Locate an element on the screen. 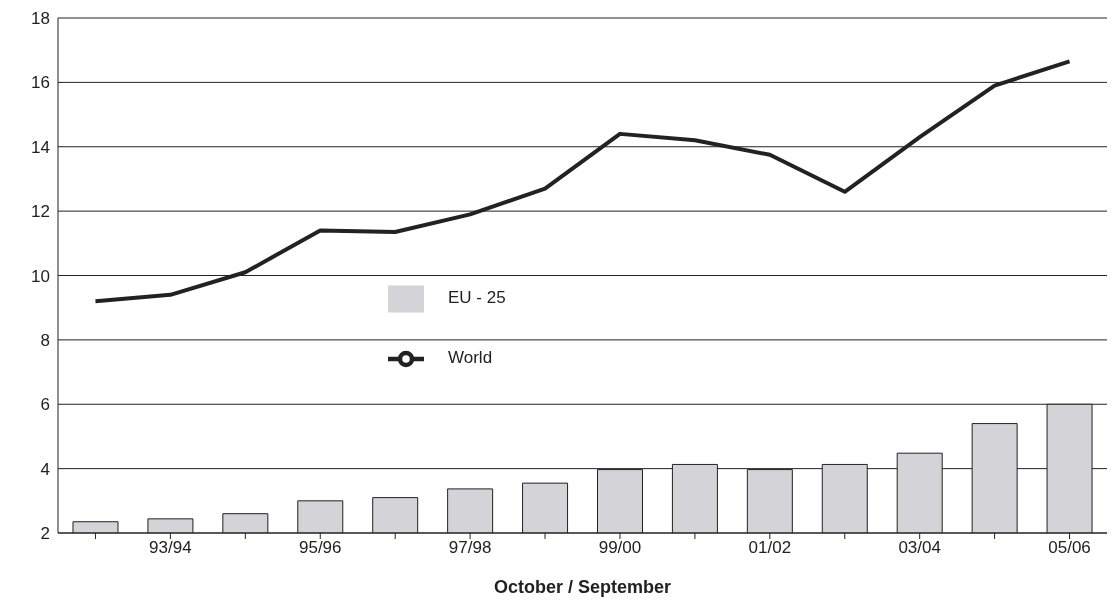 This screenshot has height=611, width=1115. x-tick-label: 03/04 is located at coordinates (919, 548).